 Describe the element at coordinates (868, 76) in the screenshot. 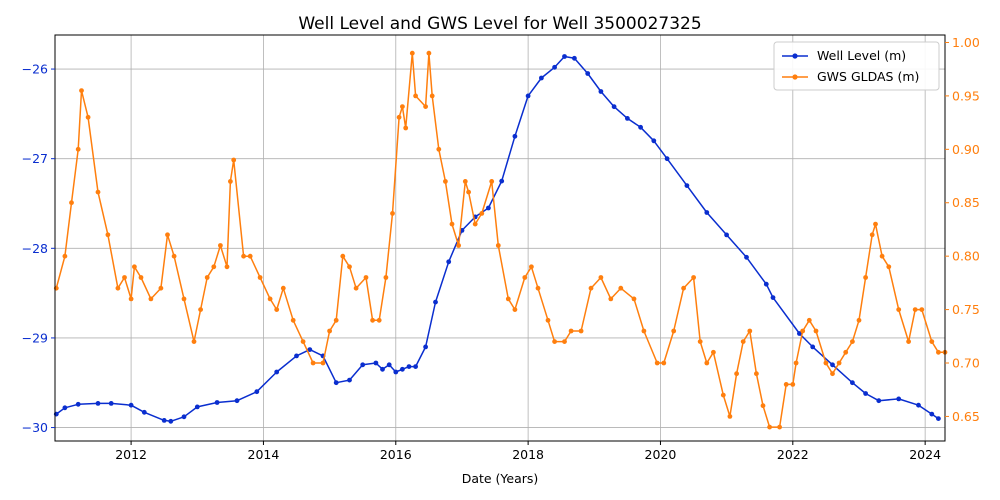

I see `legend-gws-label: GWS GLDAS (m)` at that location.